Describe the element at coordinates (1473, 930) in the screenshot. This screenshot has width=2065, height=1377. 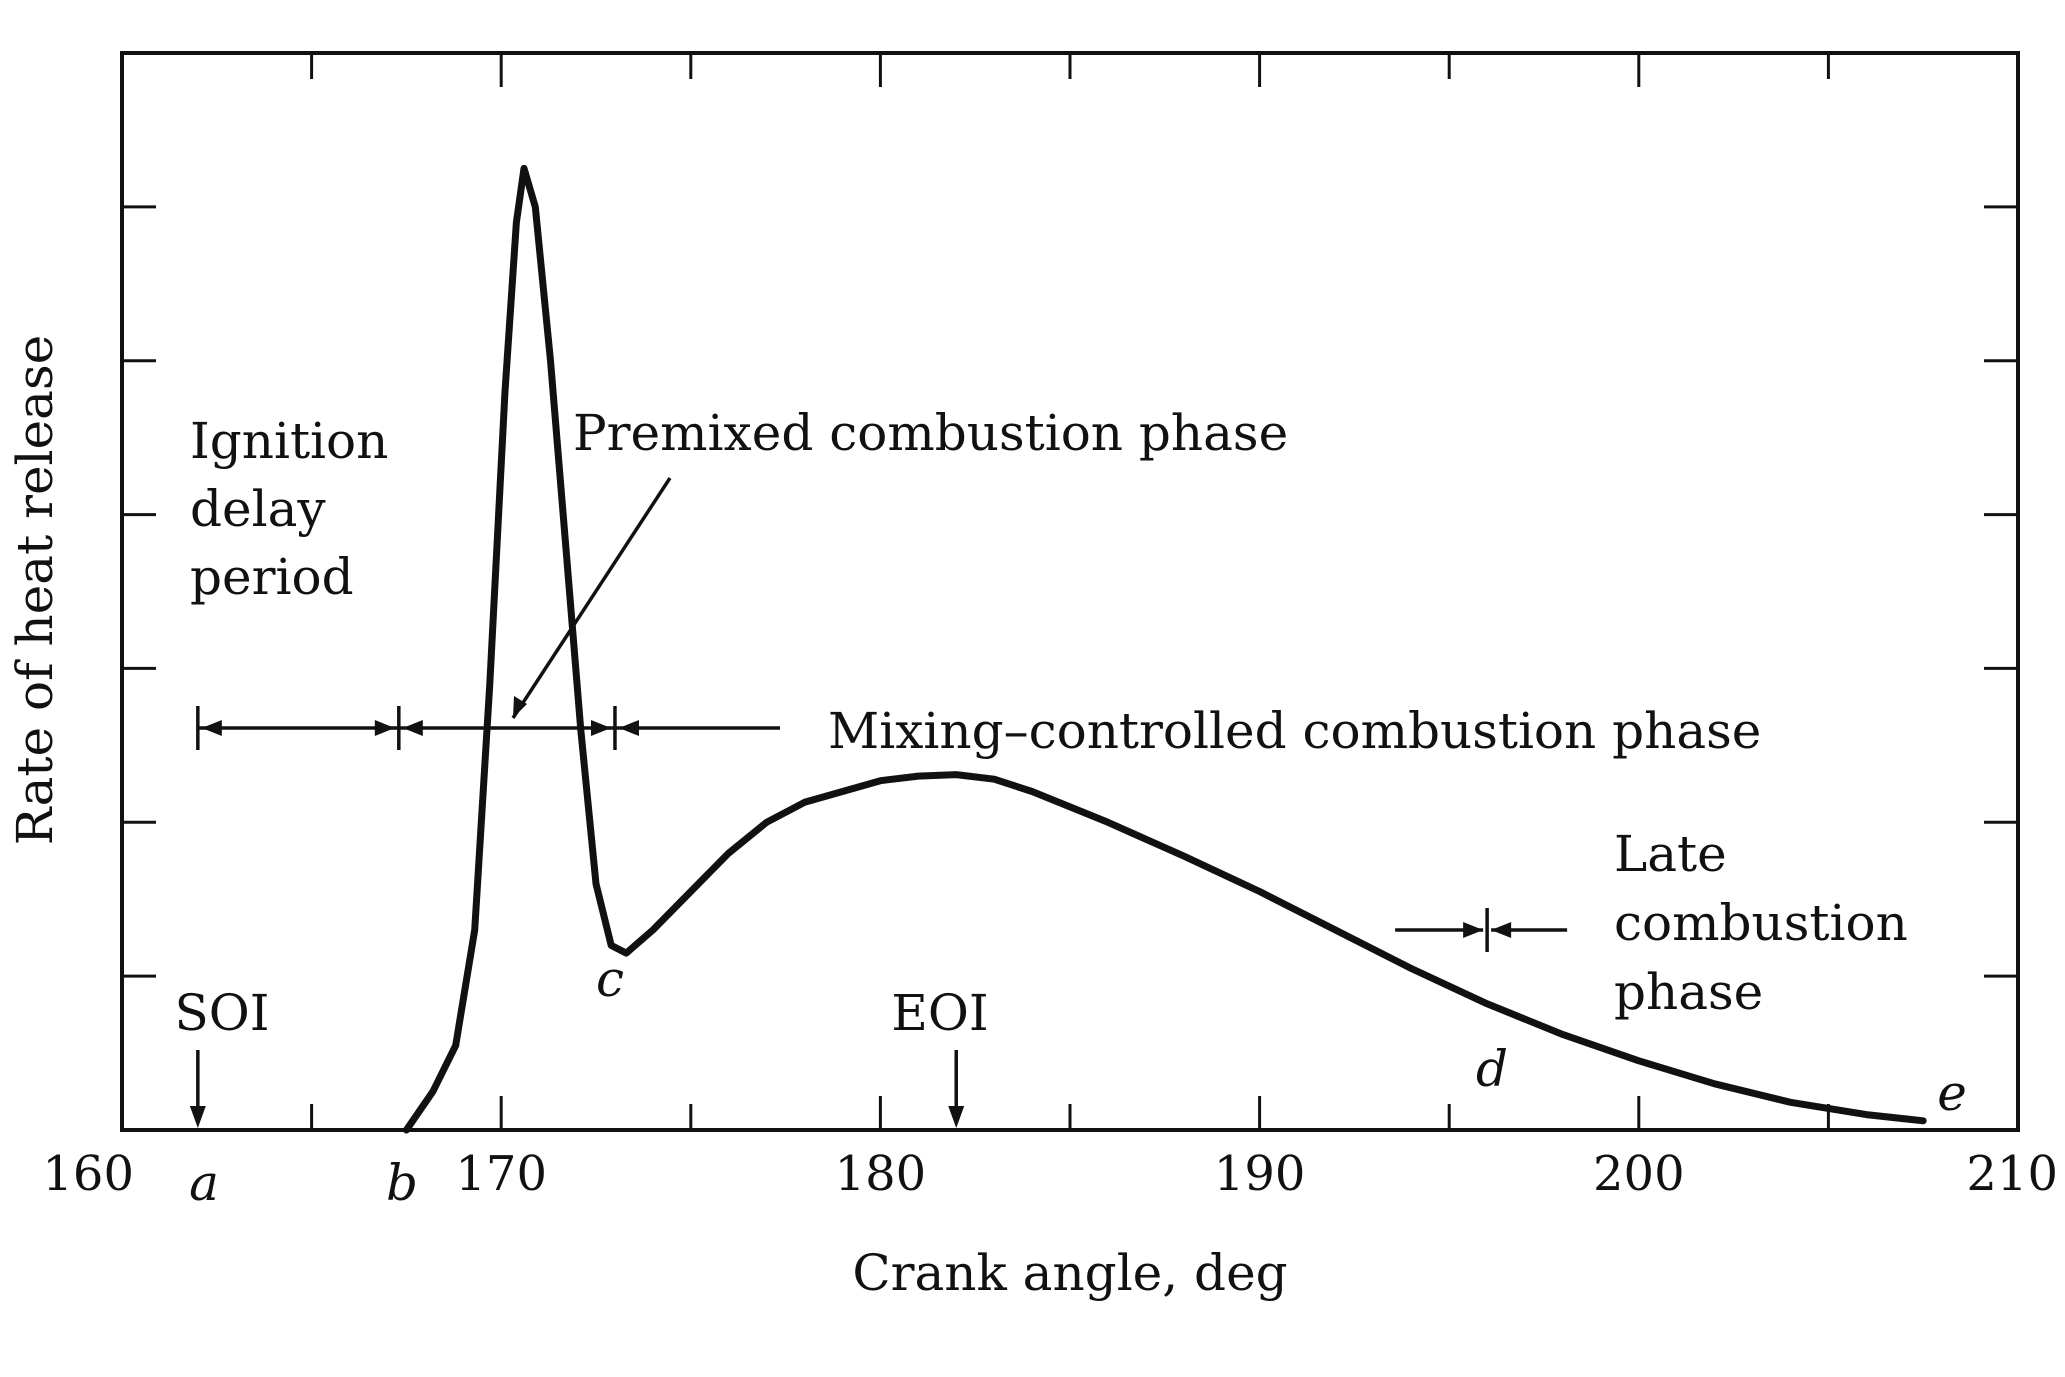
I see `late-arrowhead-right` at that location.